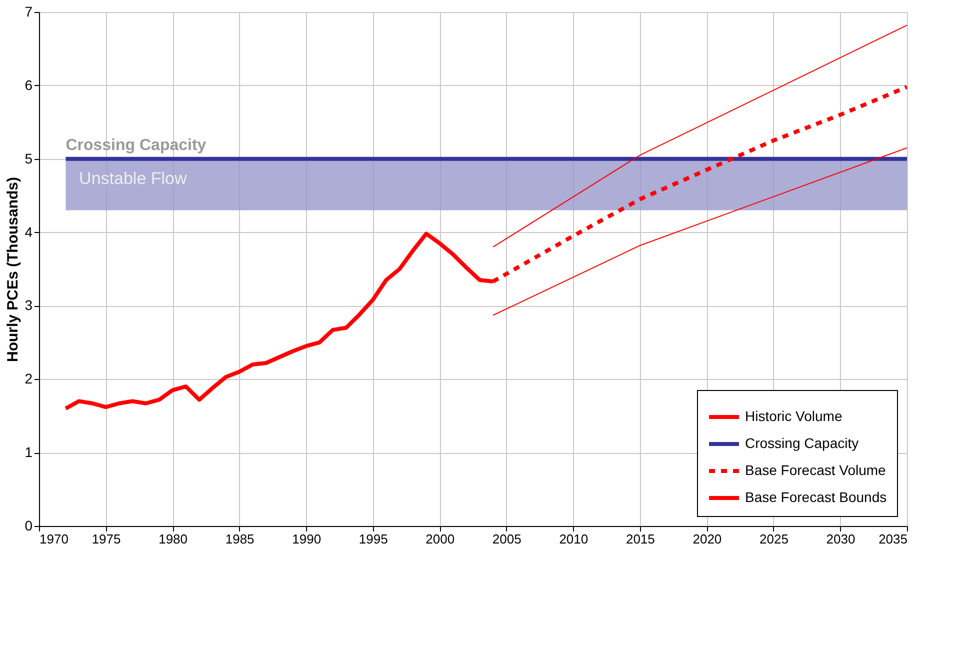 The width and height of the screenshot is (967, 658). I want to click on x-tick-label: 2020, so click(707, 539).